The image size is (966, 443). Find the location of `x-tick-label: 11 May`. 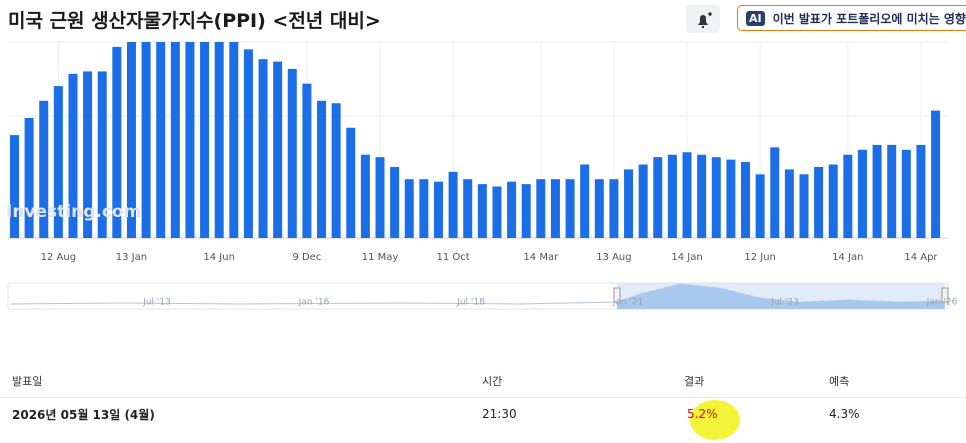

x-tick-label: 11 May is located at coordinates (380, 257).